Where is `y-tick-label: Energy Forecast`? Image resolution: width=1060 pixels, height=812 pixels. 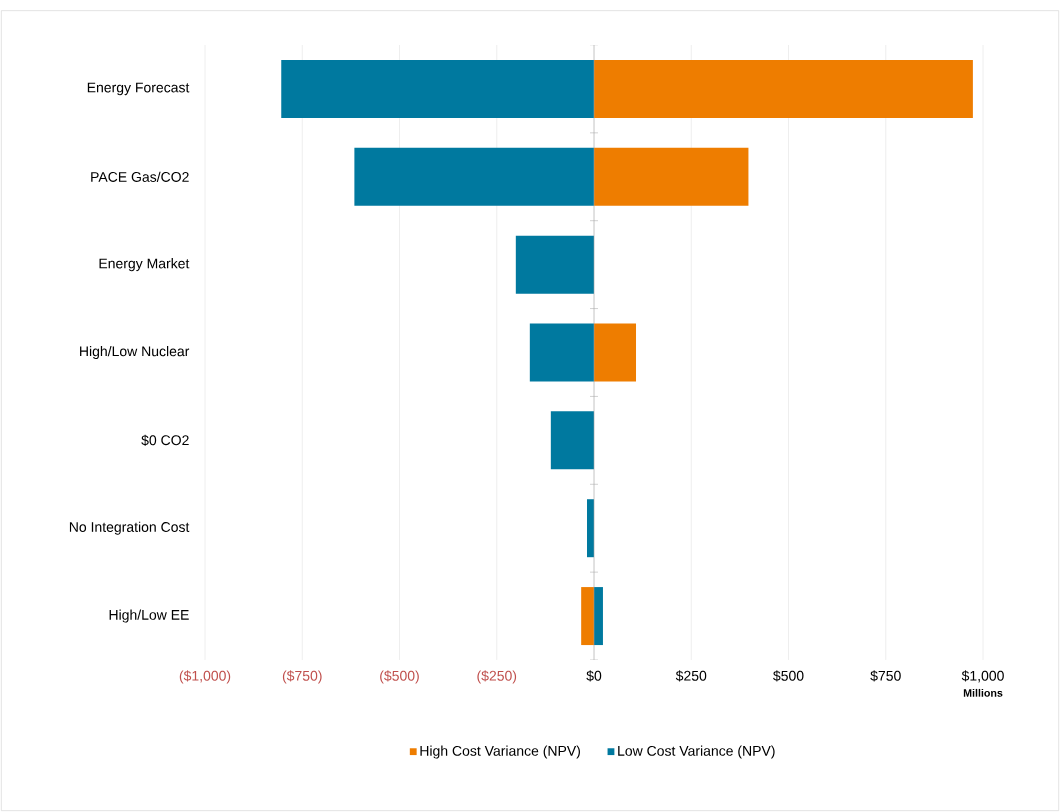
y-tick-label: Energy Forecast is located at coordinates (138, 89).